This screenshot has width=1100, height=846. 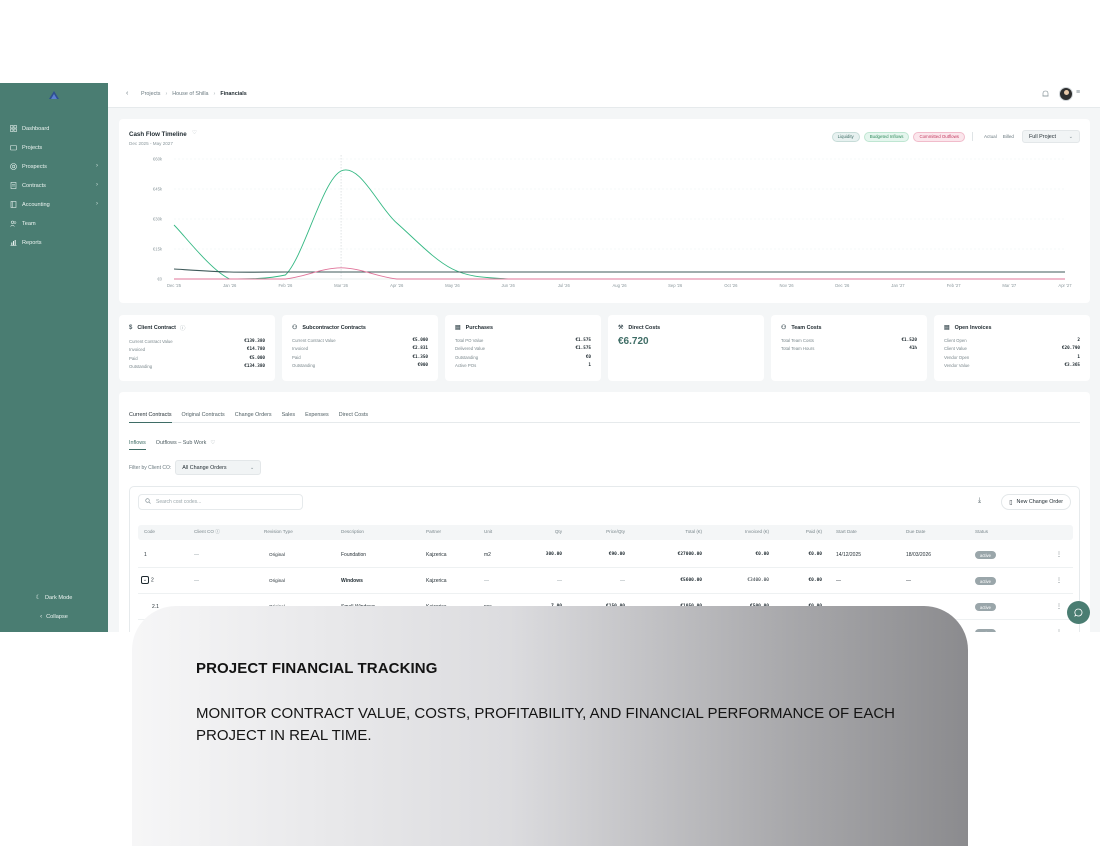 What do you see at coordinates (553, 554) in the screenshot?
I see `cell-qty: 300.00` at bounding box center [553, 554].